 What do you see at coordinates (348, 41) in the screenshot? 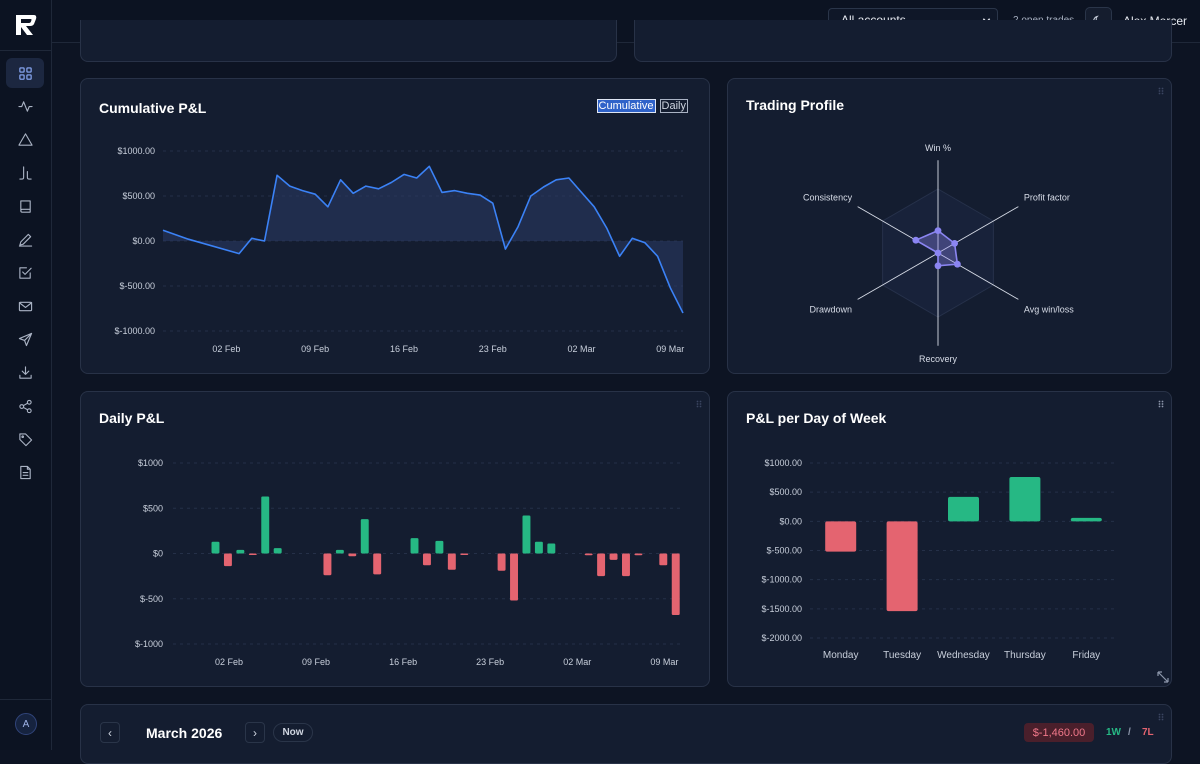
I see `scrolled-card-left` at bounding box center [348, 41].